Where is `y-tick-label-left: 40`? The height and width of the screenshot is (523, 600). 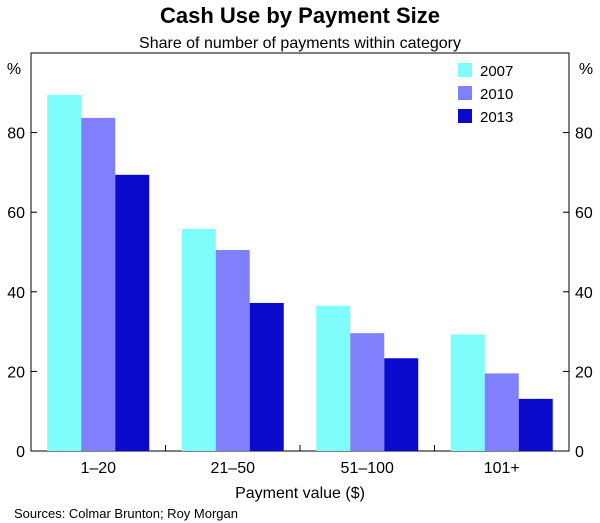 y-tick-label-left: 40 is located at coordinates (16, 293).